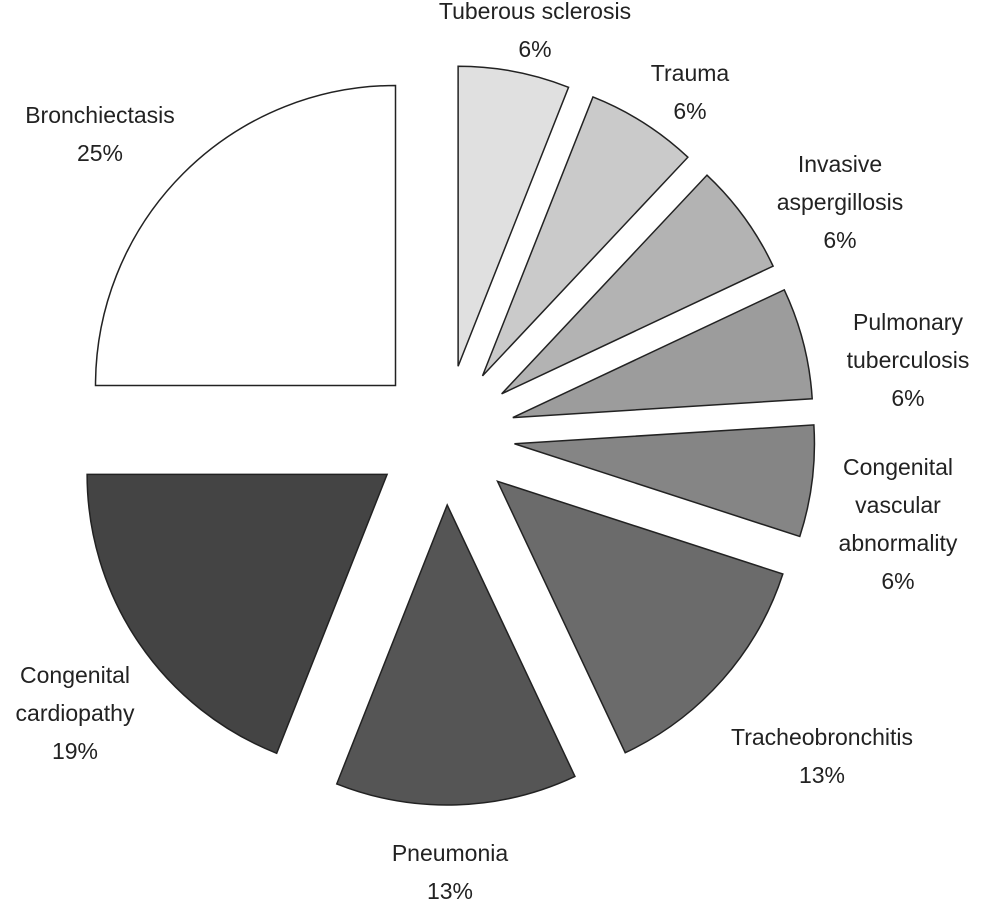 The image size is (985, 904). I want to click on slice-label: Pulmonary tuberculosis 6%, so click(904, 360).